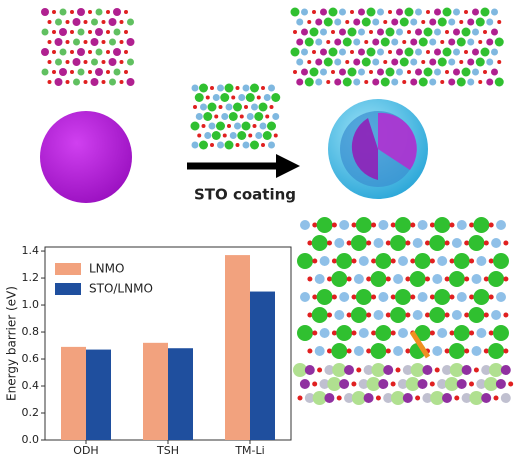 Image resolution: width=520 pixels, height=456 pixels. I want to click on bar, so click(155, 391).